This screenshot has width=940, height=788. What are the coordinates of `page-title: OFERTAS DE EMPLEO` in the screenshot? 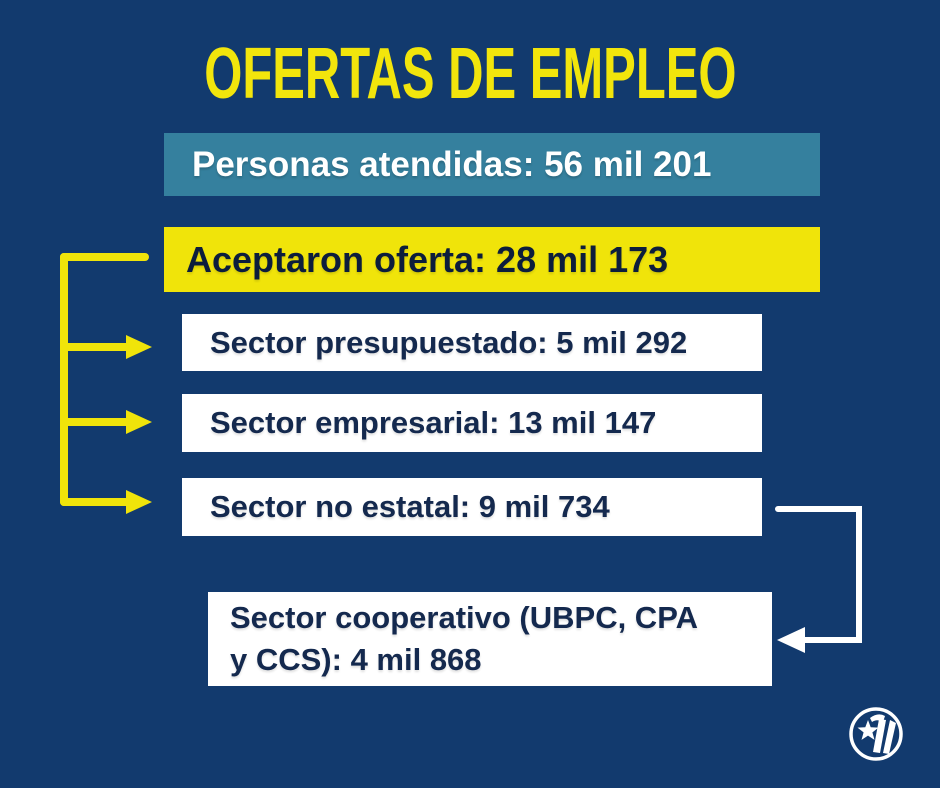 It's located at (470, 74).